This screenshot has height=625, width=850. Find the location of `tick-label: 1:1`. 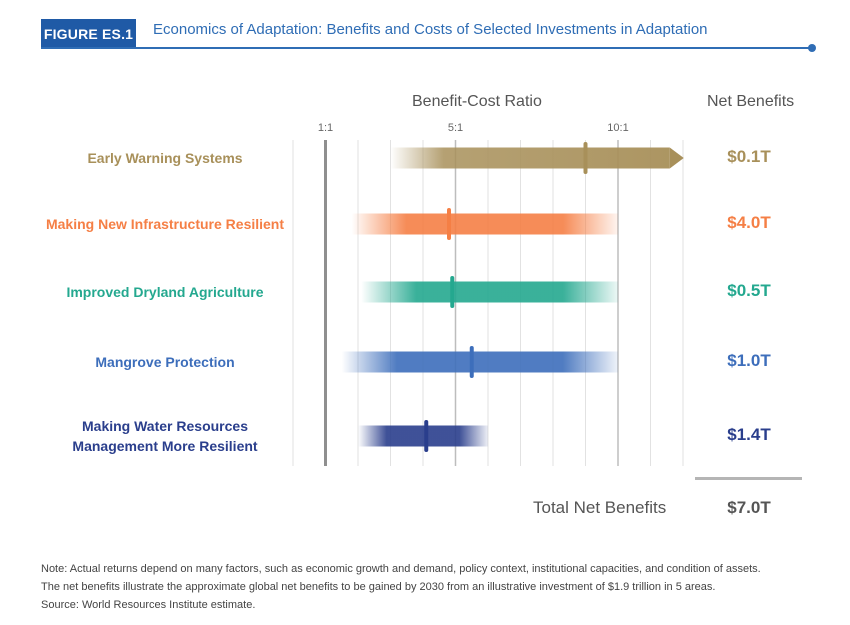

tick-label: 1:1 is located at coordinates (325, 128).